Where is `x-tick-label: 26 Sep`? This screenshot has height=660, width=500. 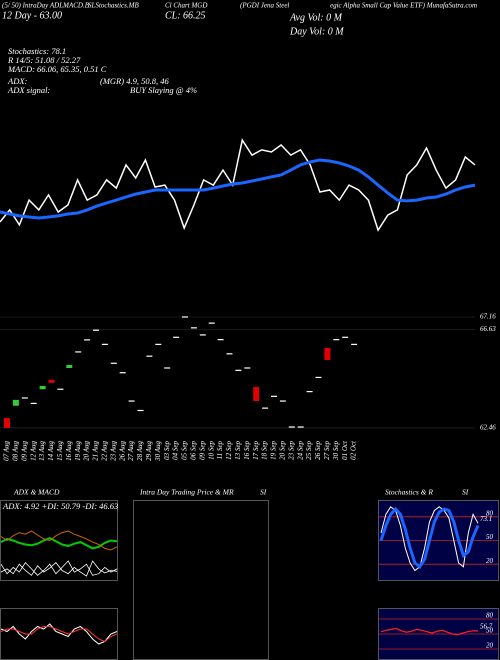
x-tick-label: 26 Sep is located at coordinates (318, 450).